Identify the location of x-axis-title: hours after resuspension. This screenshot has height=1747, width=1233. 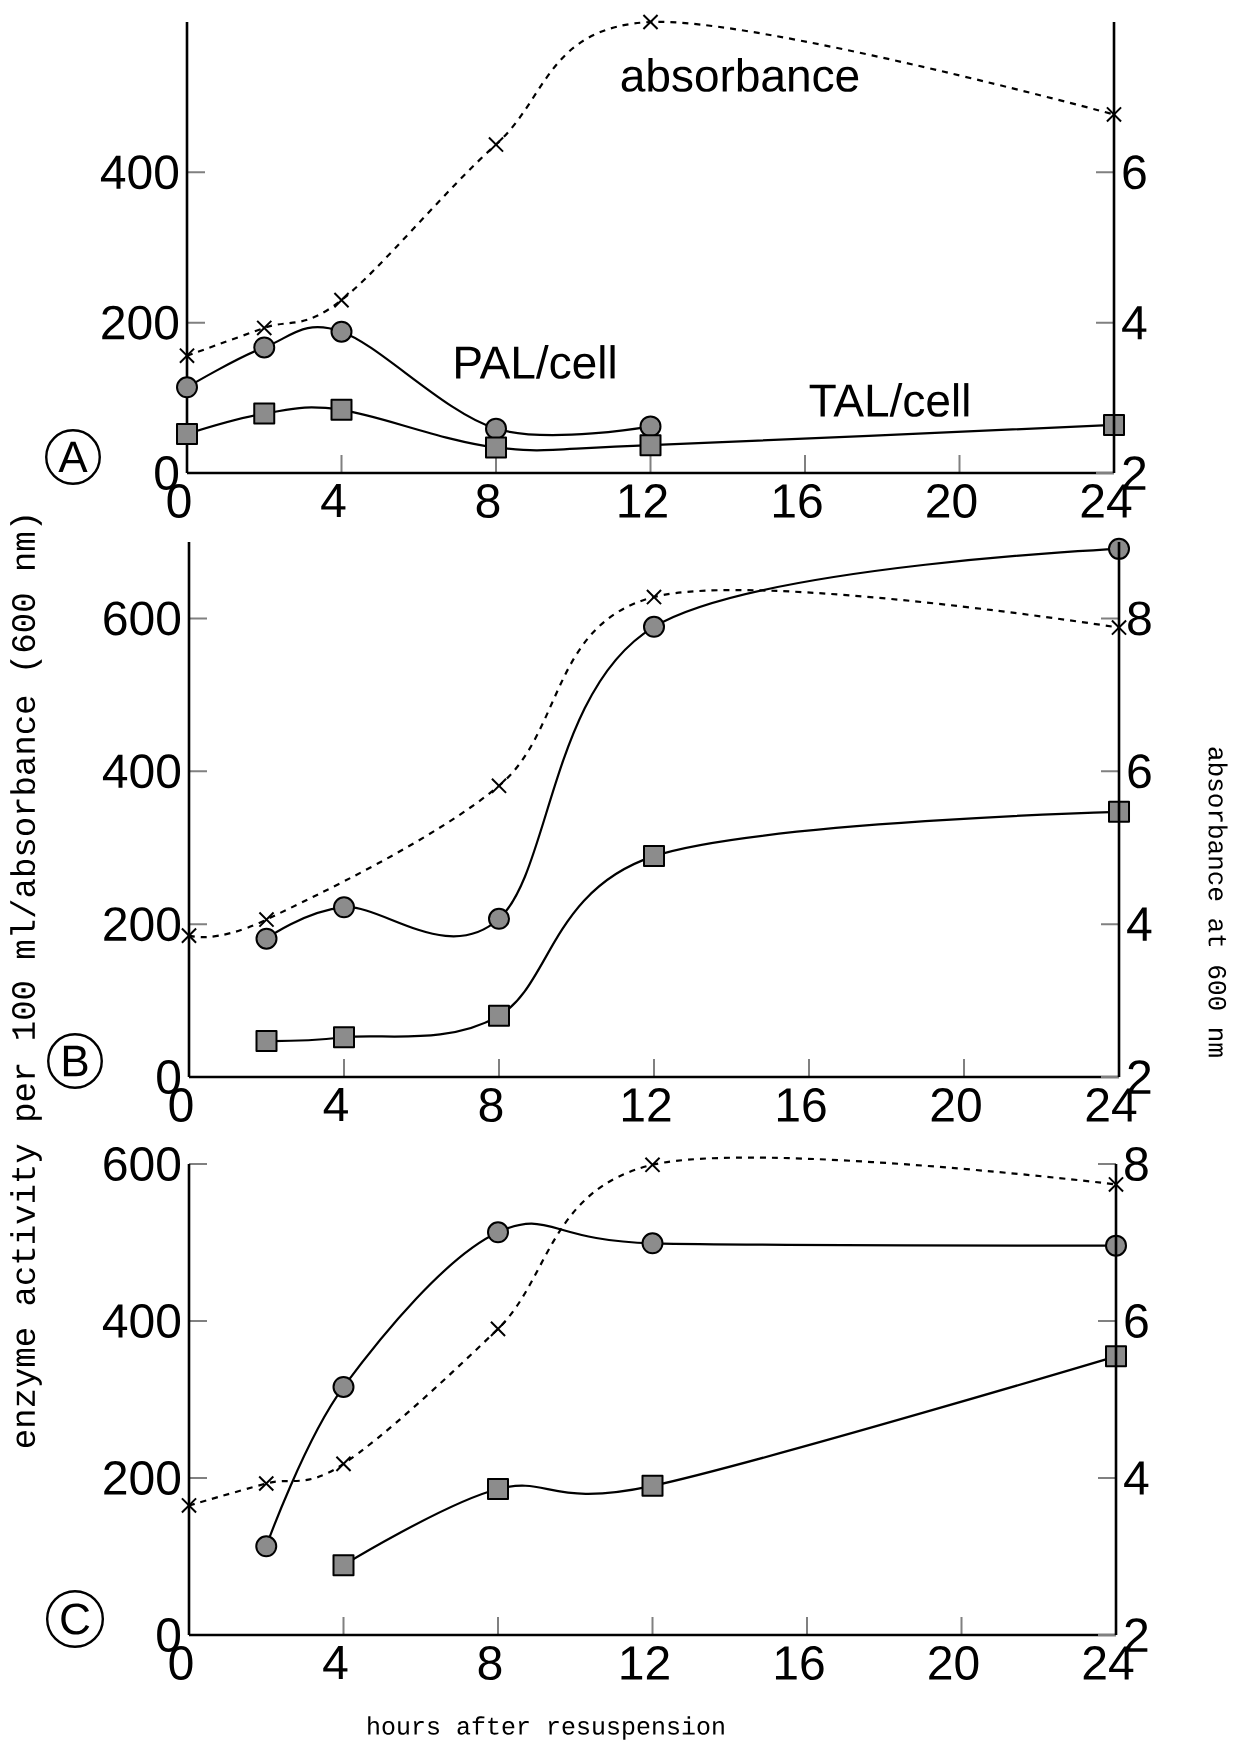
(546, 1728).